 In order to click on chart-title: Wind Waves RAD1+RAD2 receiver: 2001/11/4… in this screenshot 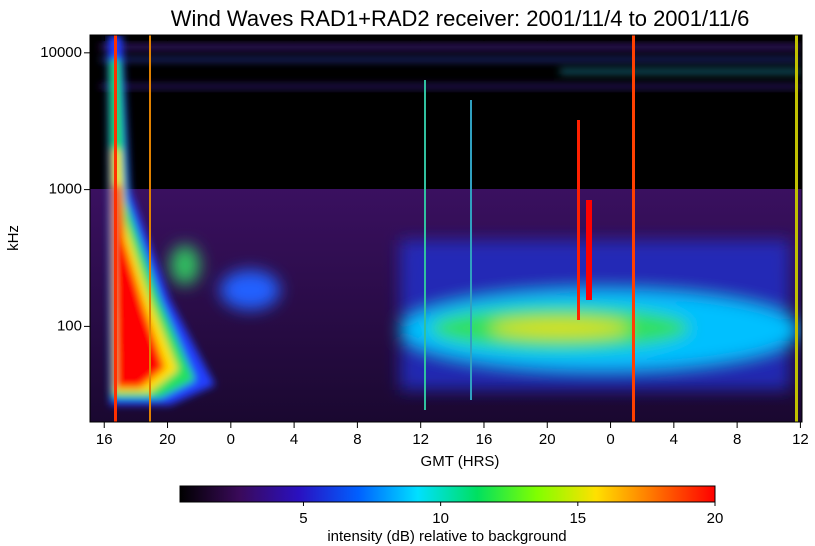, I will do `click(460, 18)`.